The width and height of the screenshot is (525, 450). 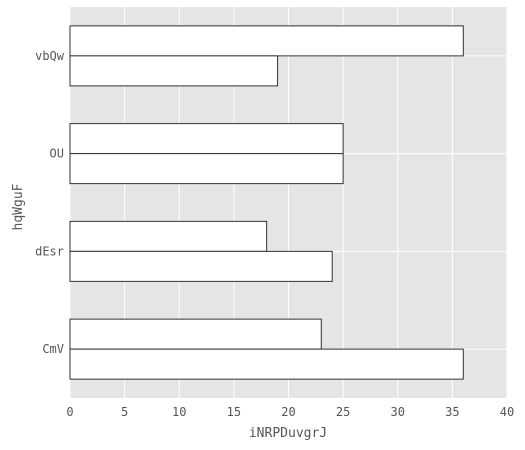 What do you see at coordinates (398, 412) in the screenshot?
I see `x-tick-label: 30` at bounding box center [398, 412].